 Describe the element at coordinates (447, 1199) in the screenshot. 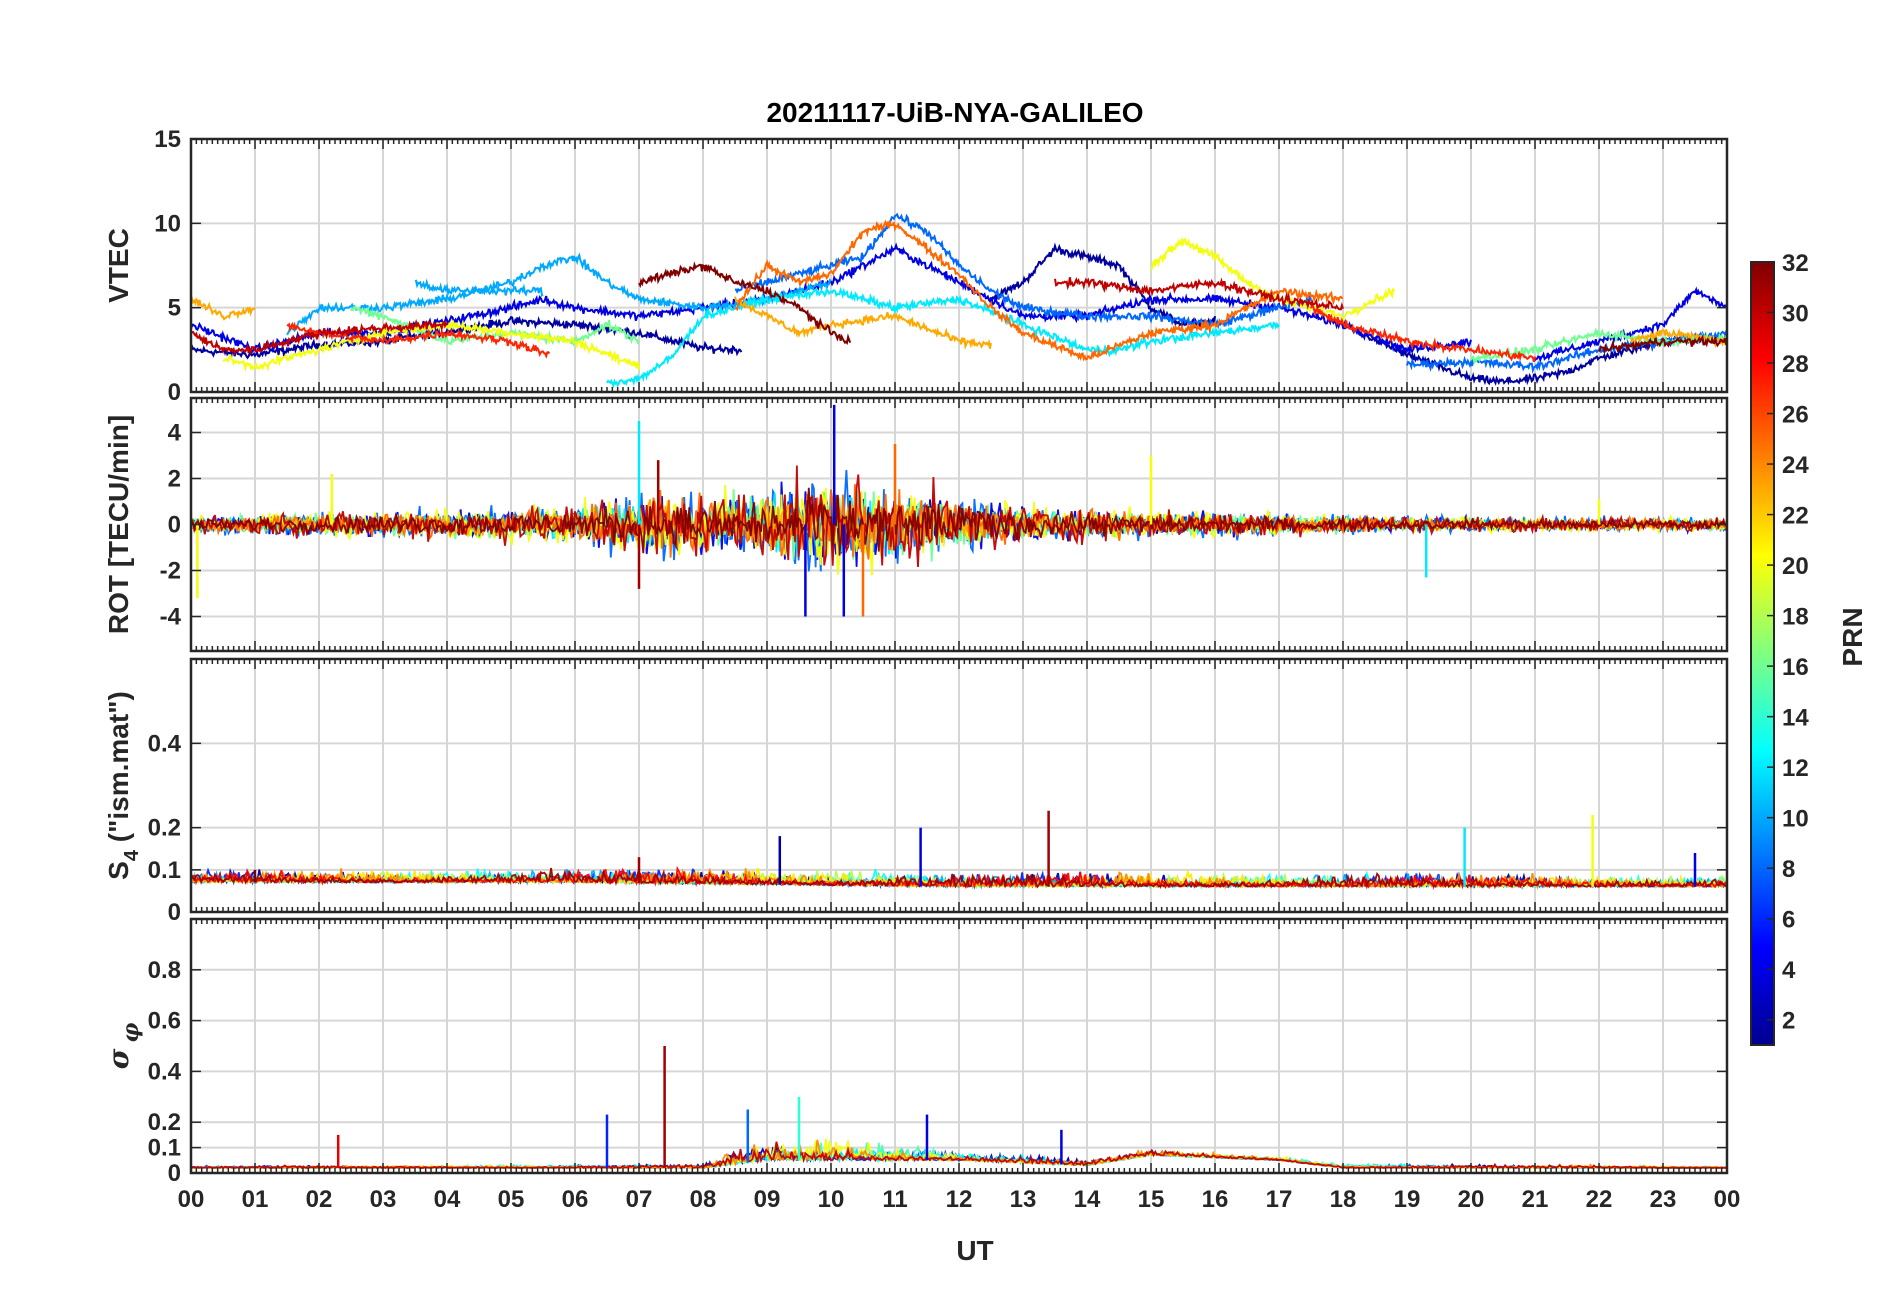

I see `x-tick-label: 04` at that location.